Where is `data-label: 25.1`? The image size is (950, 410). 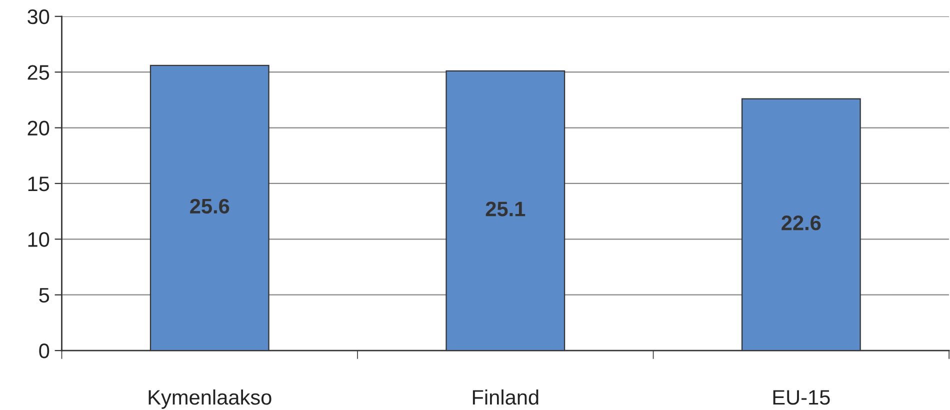
data-label: 25.1 is located at coordinates (506, 209).